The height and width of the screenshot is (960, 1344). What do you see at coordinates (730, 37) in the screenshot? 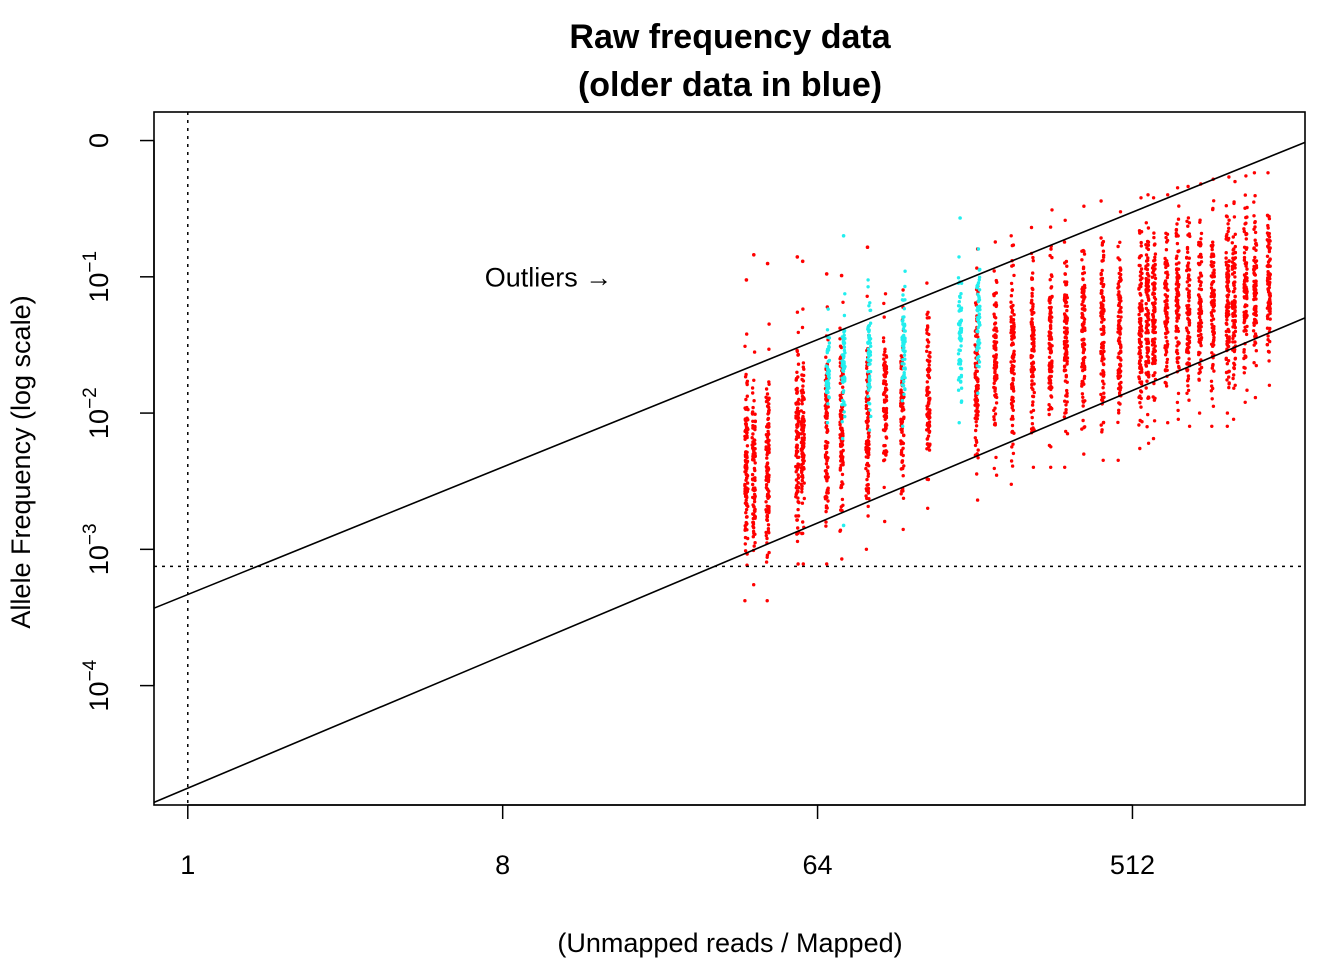
I see `chart-title: Raw frequency data` at bounding box center [730, 37].